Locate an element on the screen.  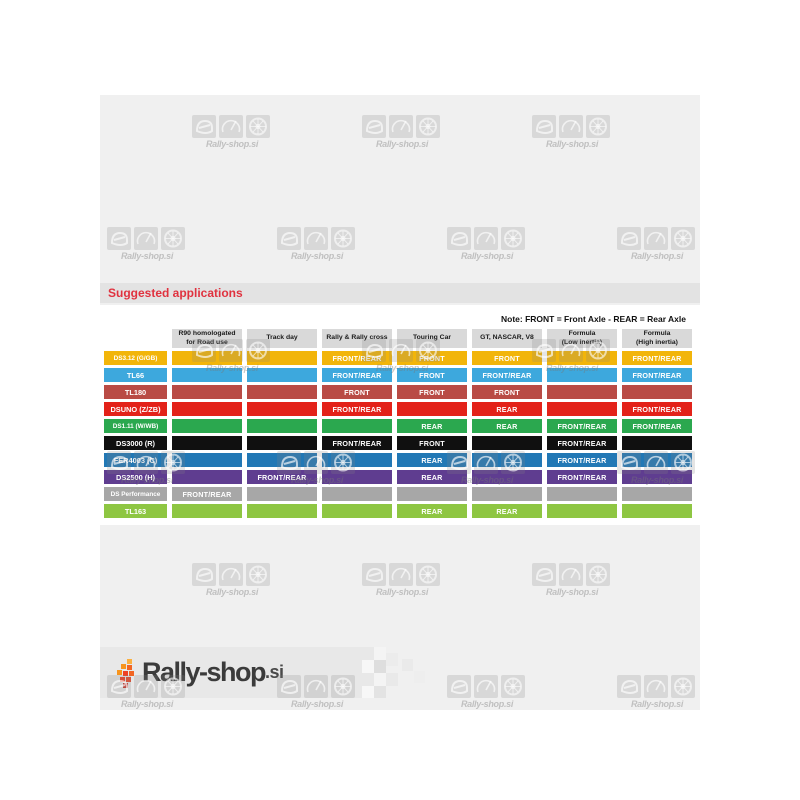
compound-label: TL163 is located at coordinates (135, 511).